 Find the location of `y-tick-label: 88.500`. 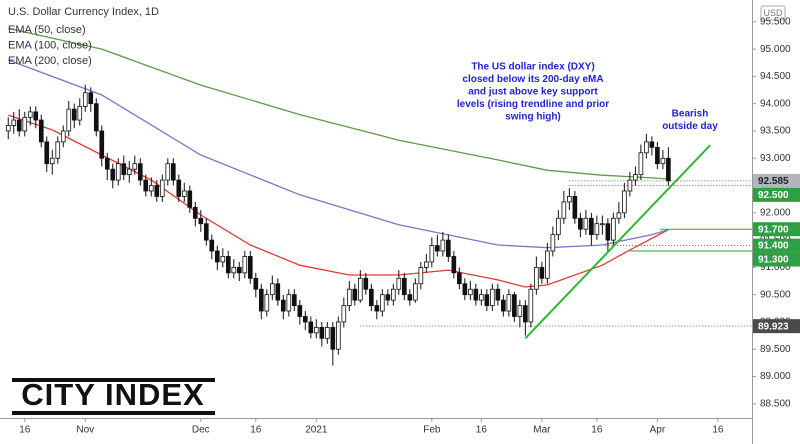

y-tick-label: 88.500 is located at coordinates (775, 403).